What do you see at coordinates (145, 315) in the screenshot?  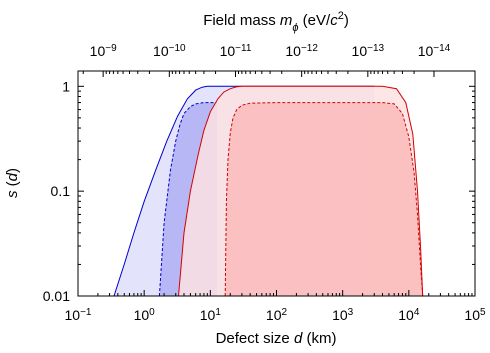 I see `x-tick-label: 10⁰` at bounding box center [145, 315].